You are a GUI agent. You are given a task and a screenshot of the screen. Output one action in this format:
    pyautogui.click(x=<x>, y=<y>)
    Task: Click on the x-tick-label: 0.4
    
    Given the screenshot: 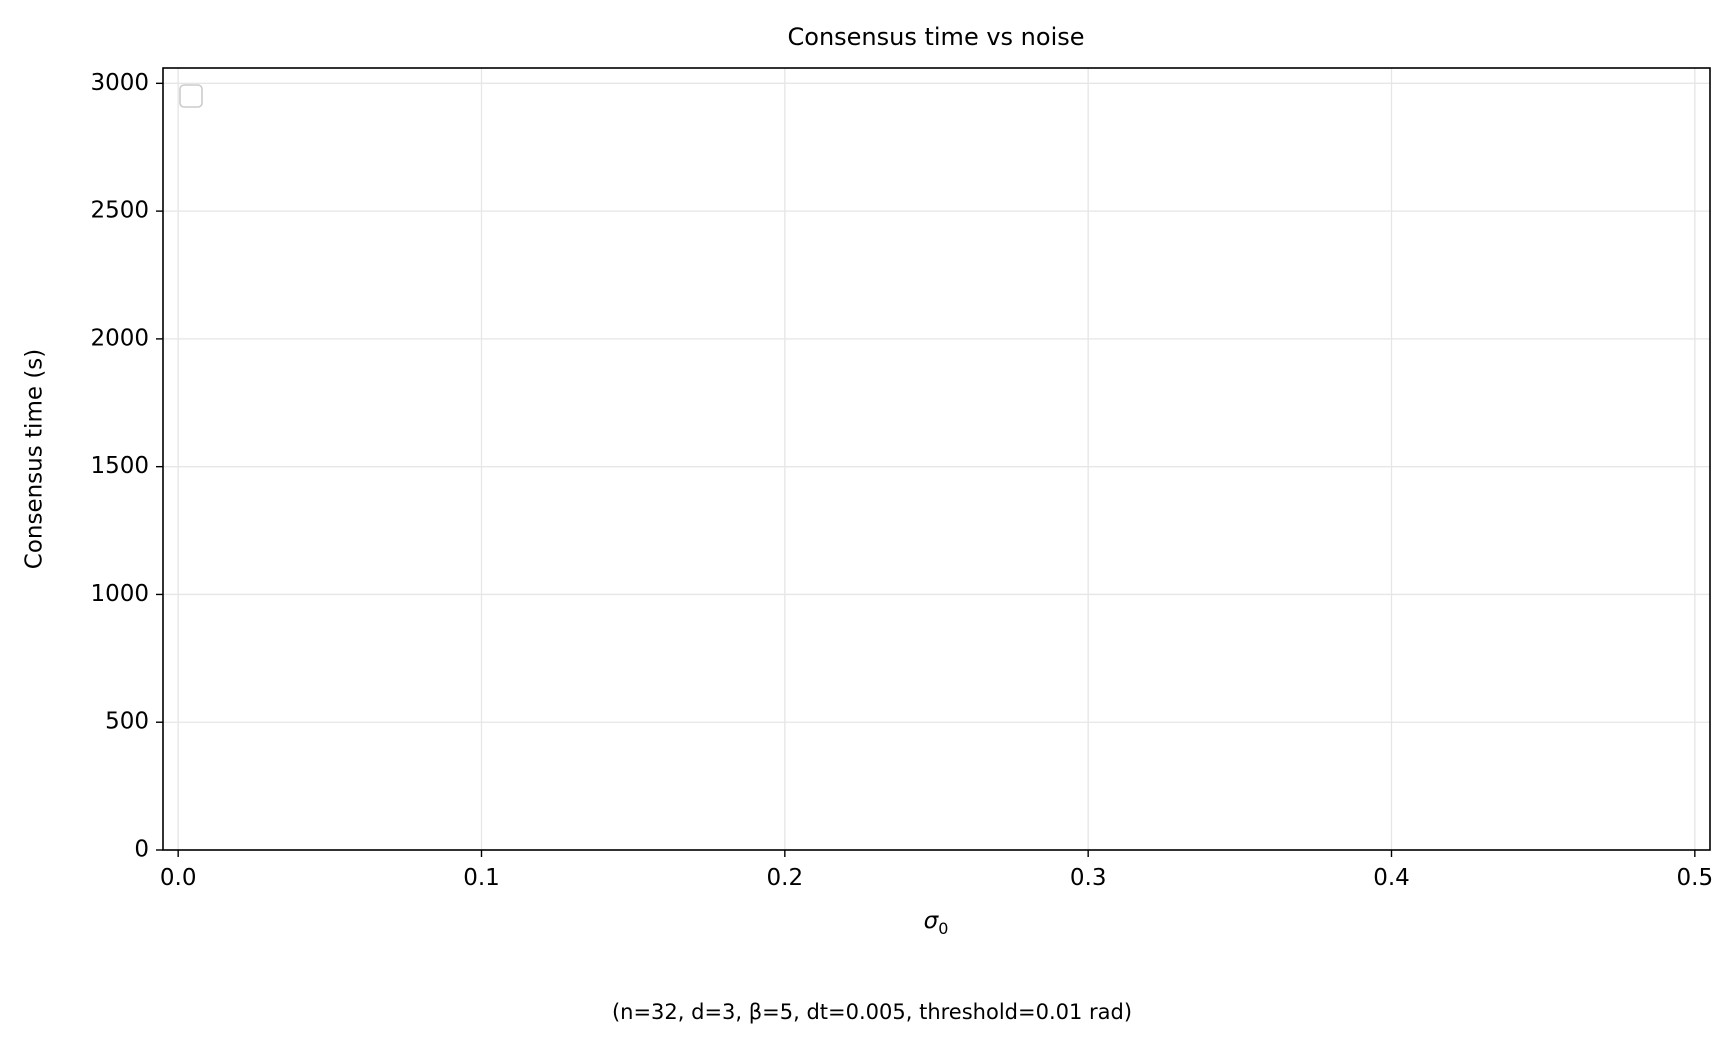 What is the action you would take?
    pyautogui.click(x=1391, y=878)
    